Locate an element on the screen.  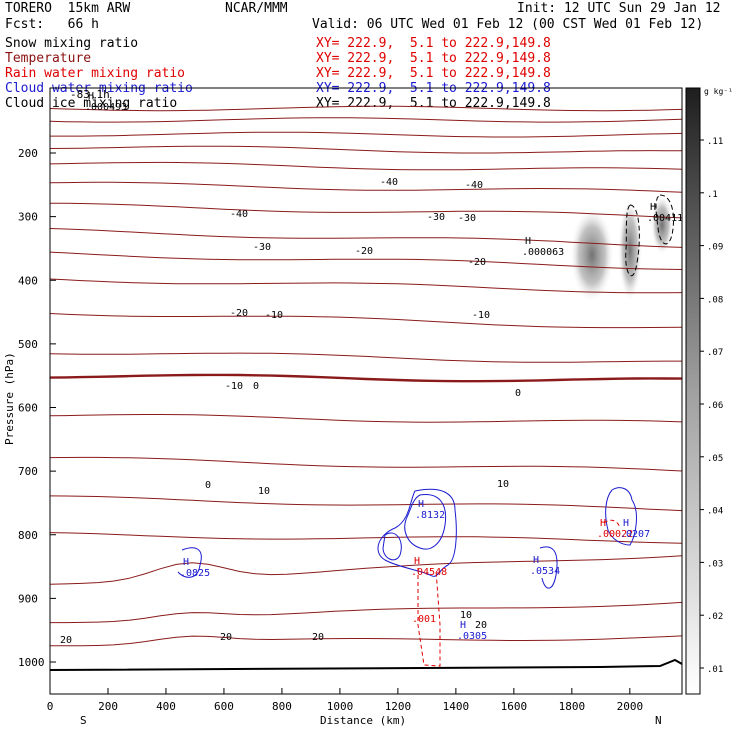
snow-shading is located at coordinates (621, 249).